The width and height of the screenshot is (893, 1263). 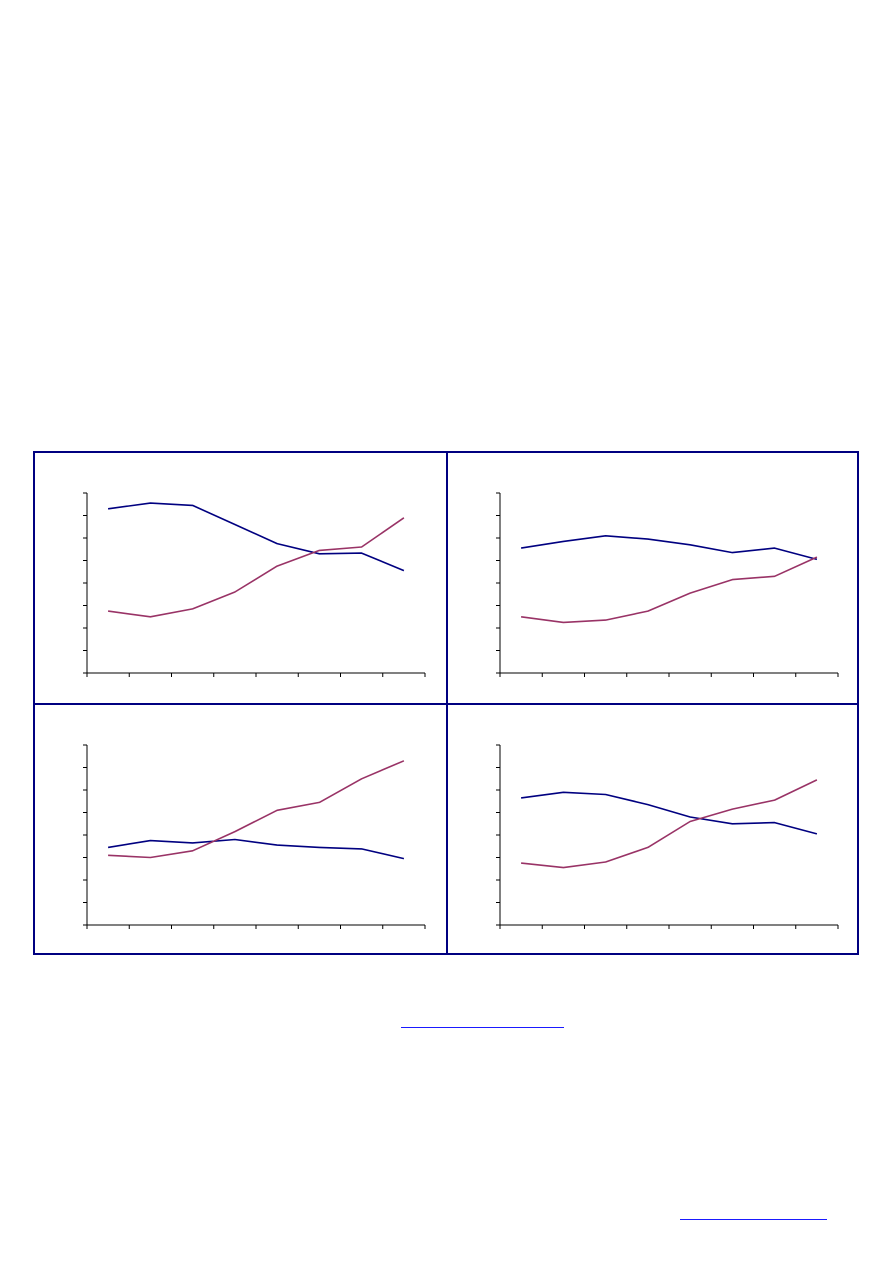 I want to click on chart-panel-bottom-right, so click(x=667, y=836).